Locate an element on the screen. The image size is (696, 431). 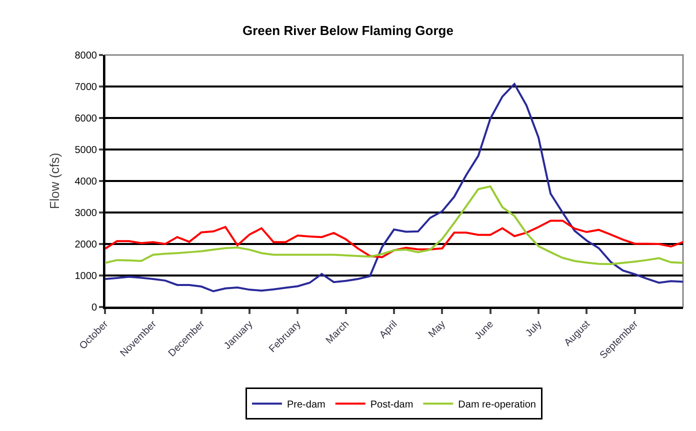
y-tick-label: 1000 is located at coordinates (86, 276).